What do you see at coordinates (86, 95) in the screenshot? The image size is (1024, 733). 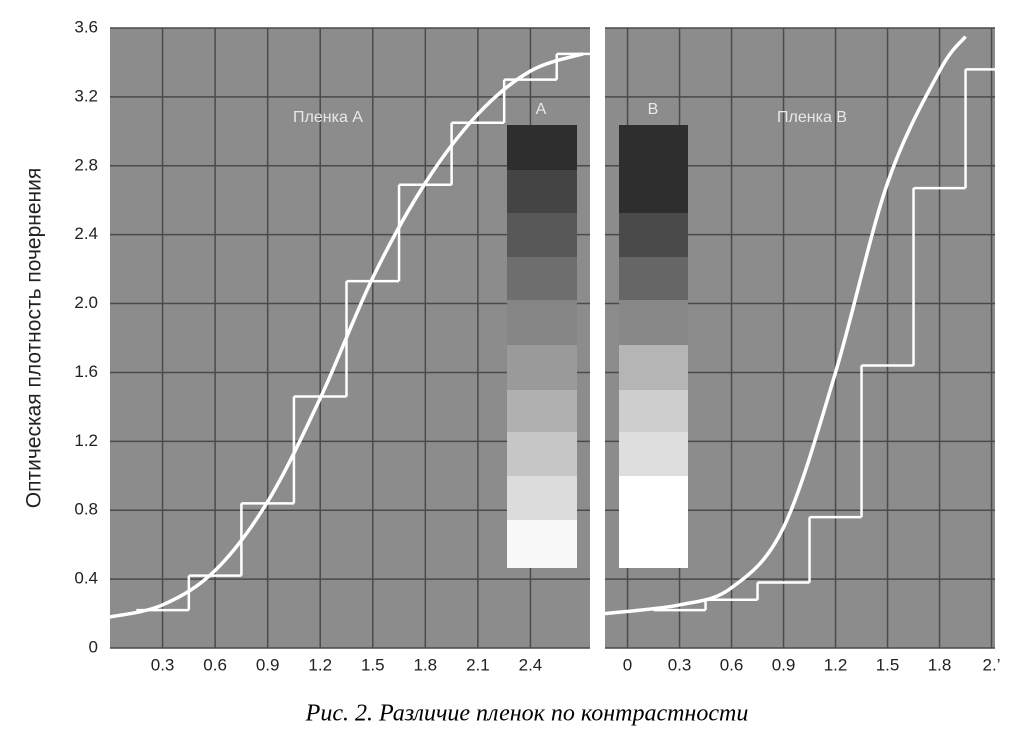 I see `y-tick-label: 3.2` at bounding box center [86, 95].